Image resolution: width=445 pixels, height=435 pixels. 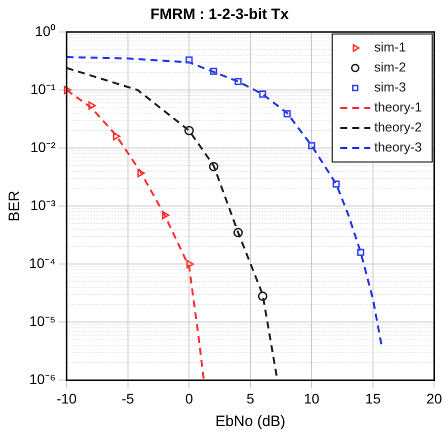 What do you see at coordinates (15, 206) in the screenshot?
I see `y-axis-title: BER` at bounding box center [15, 206].